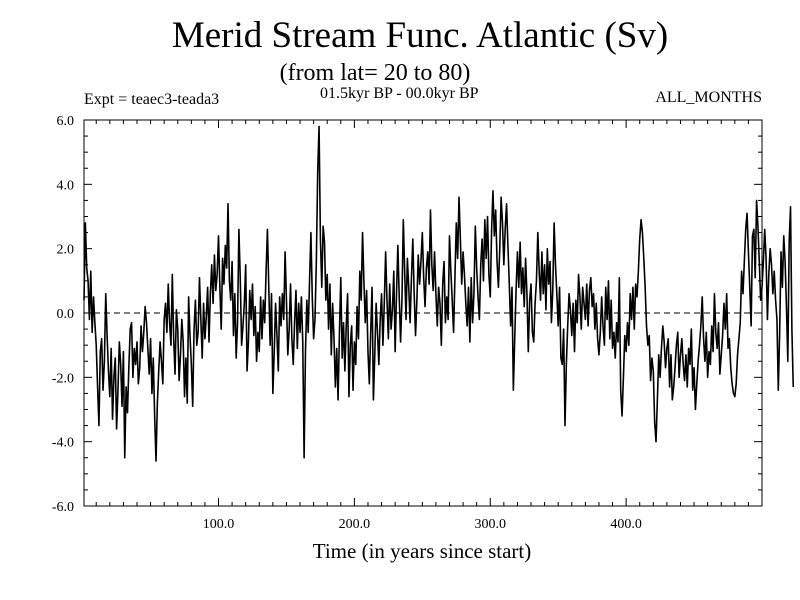  Describe the element at coordinates (66, 250) in the screenshot. I see `y-tick-label: 2.0` at that location.